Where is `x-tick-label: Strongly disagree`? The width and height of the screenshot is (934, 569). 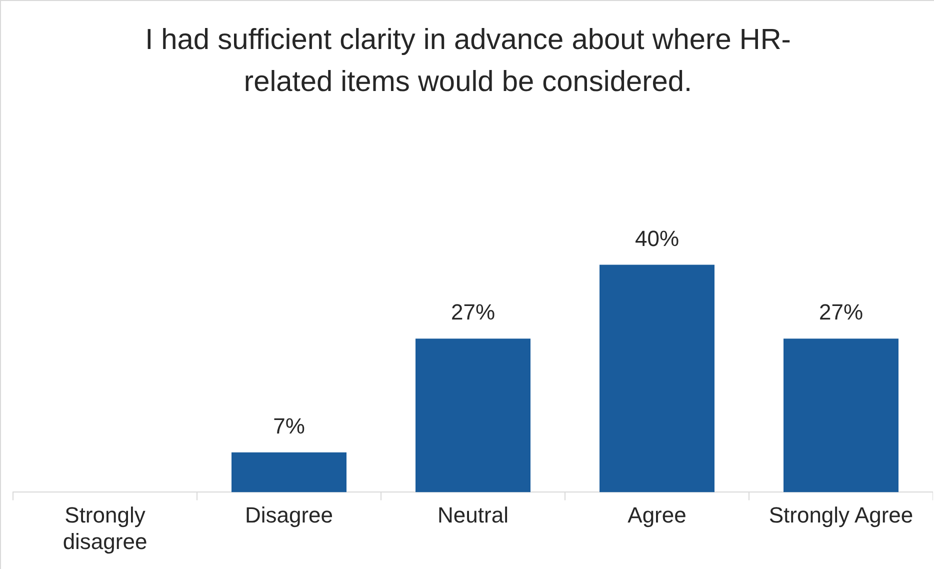
x-tick-label: Strongly disagree is located at coordinates (105, 528).